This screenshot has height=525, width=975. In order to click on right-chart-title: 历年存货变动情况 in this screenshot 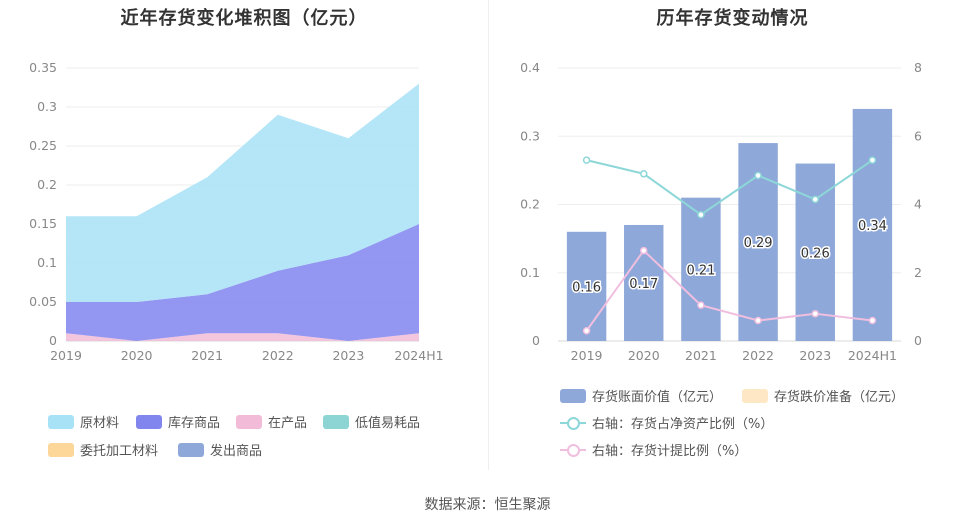, I will do `click(732, 18)`.